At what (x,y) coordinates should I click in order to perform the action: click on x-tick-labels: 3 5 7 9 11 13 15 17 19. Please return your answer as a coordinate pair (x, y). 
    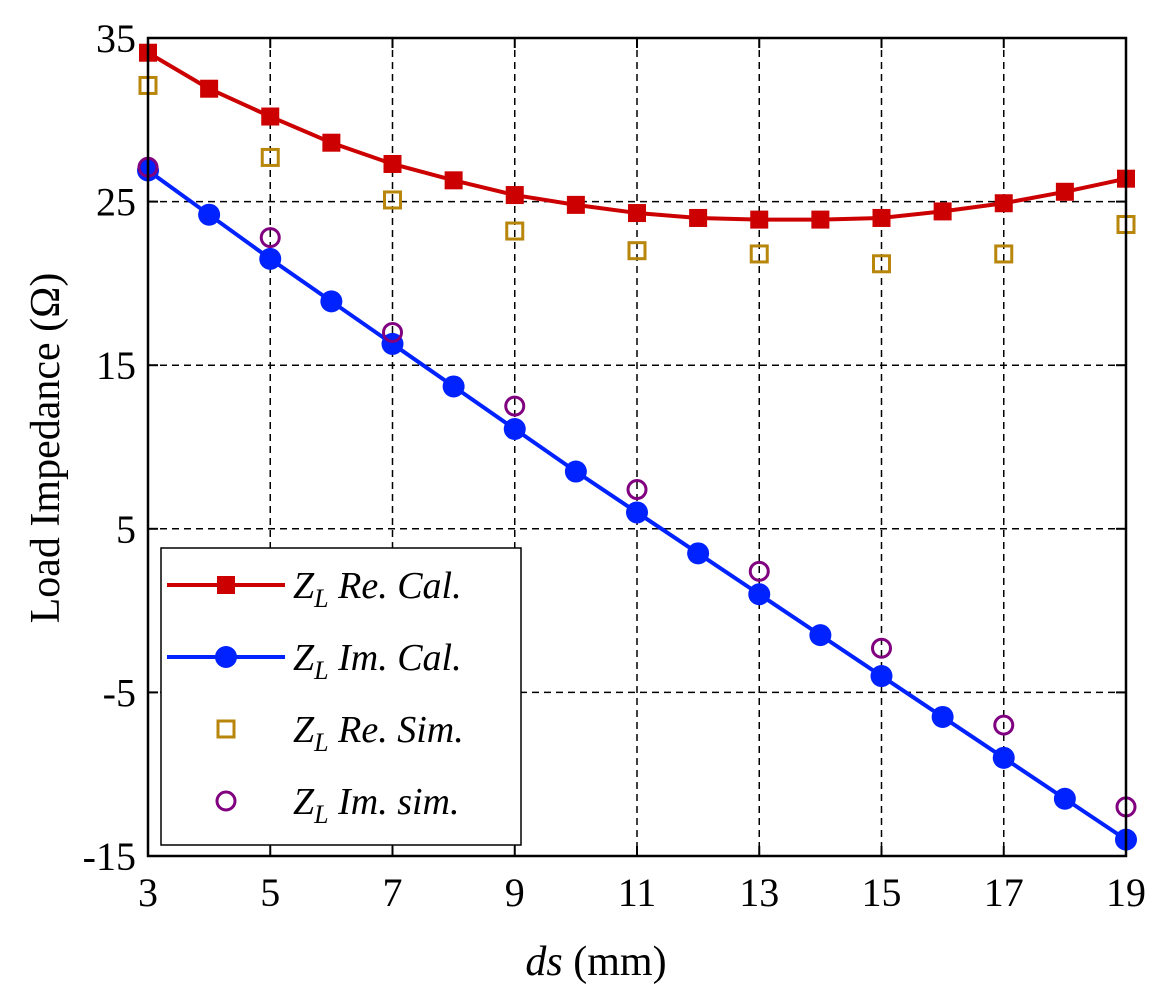
    Looking at the image, I should click on (642, 892).